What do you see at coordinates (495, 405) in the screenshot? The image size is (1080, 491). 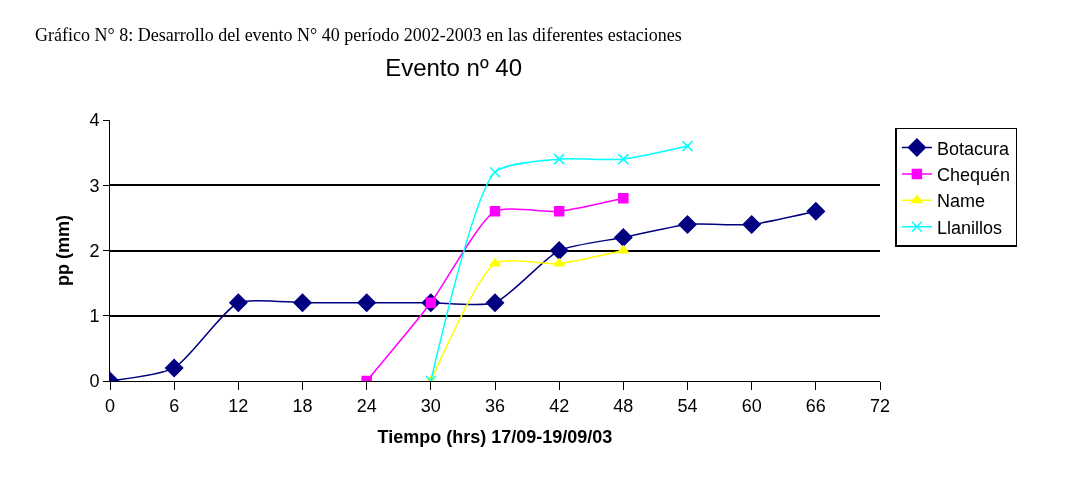 I see `x-tick-label: 36` at bounding box center [495, 405].